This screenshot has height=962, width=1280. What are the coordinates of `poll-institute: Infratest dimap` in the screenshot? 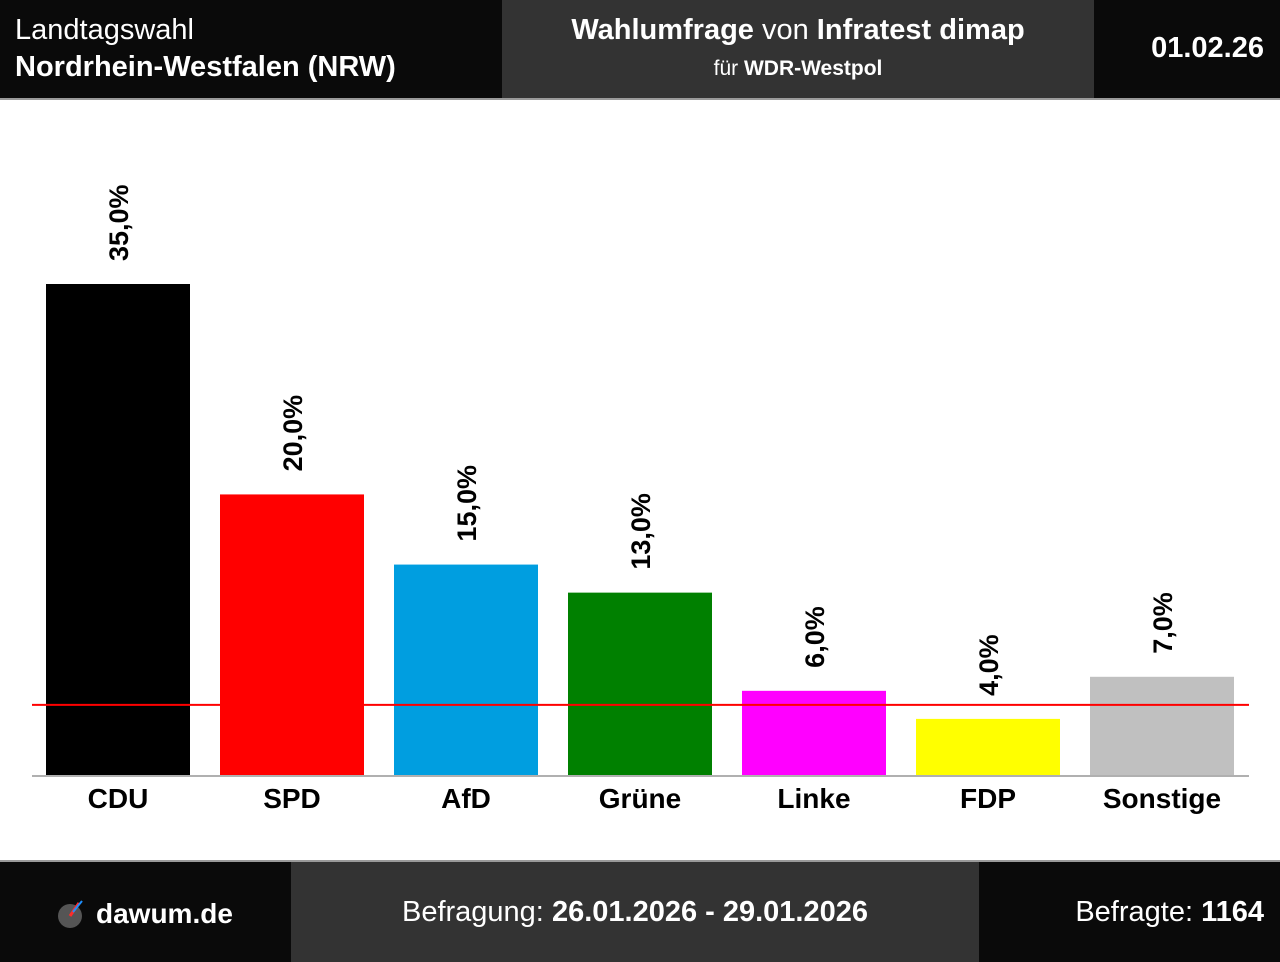 It's located at (920, 30).